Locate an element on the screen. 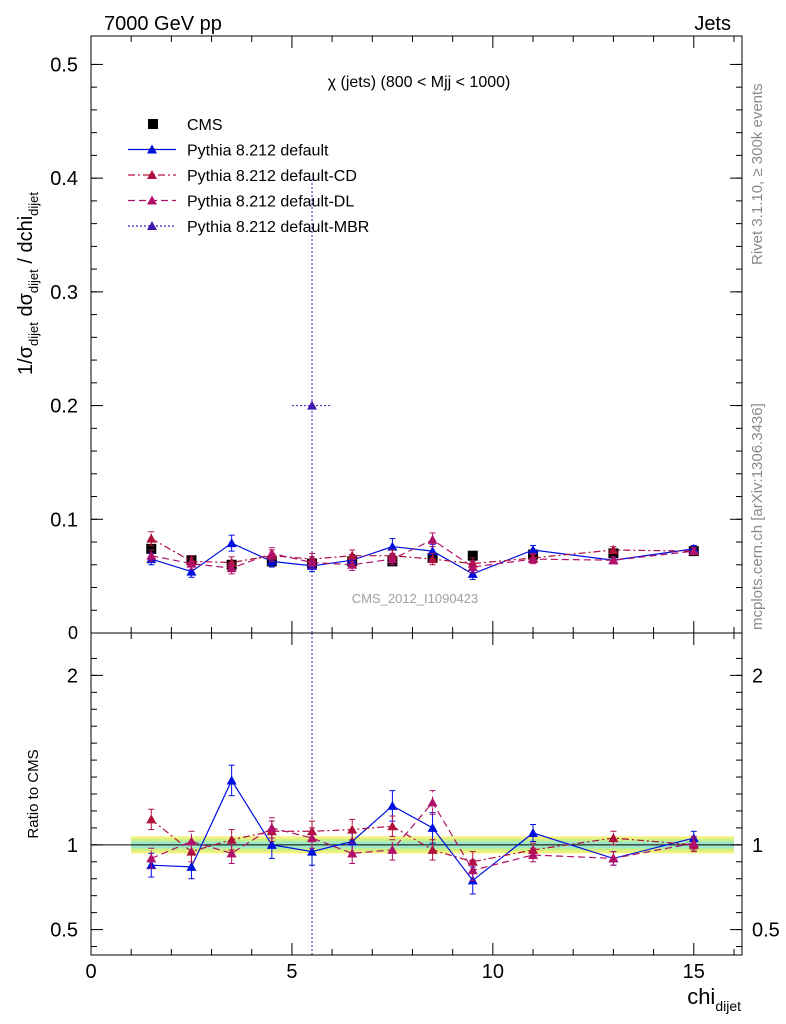 The height and width of the screenshot is (1024, 786). ratio-ytick-label-right: 2 is located at coordinates (757, 676).